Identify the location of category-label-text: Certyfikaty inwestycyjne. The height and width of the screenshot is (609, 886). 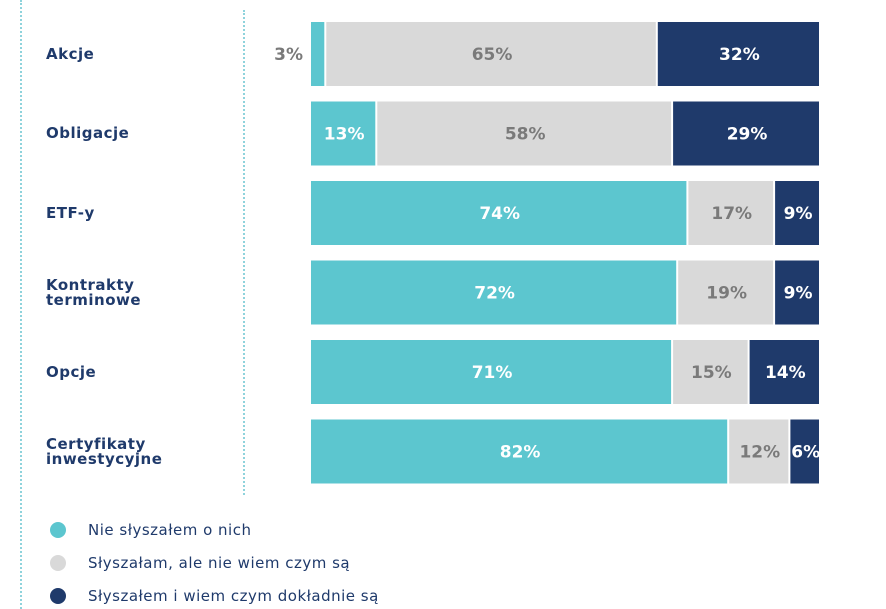
(104, 451).